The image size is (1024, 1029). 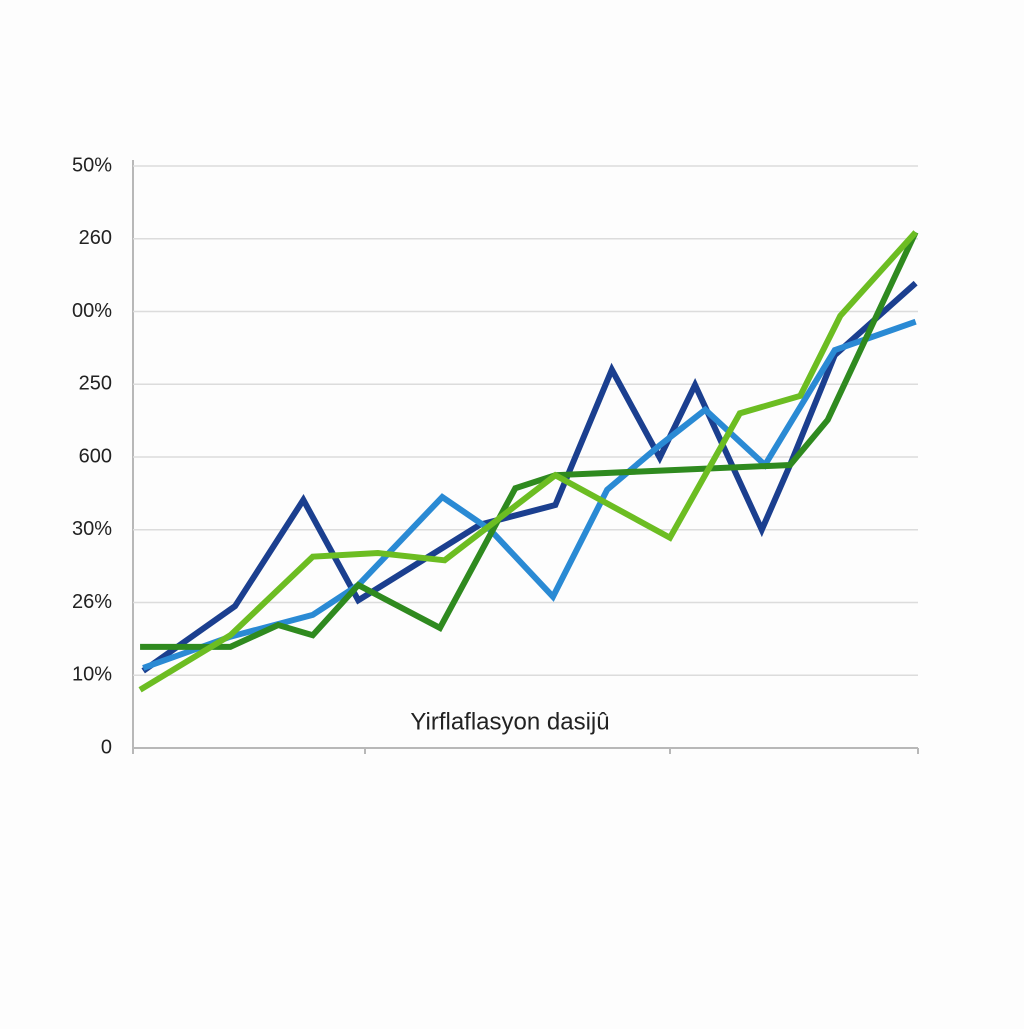 I want to click on y-tick-label: 10%, so click(x=92, y=675).